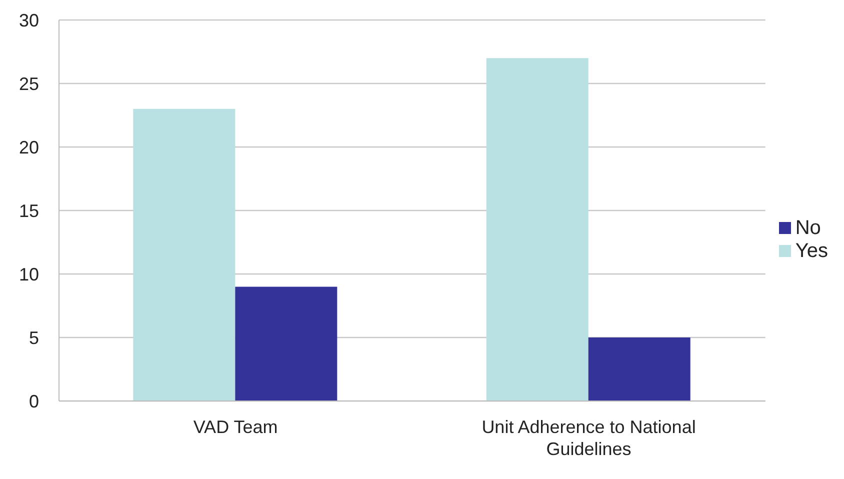 This screenshot has width=844, height=479. Describe the element at coordinates (28, 20) in the screenshot. I see `y-tick-label: 30` at that location.